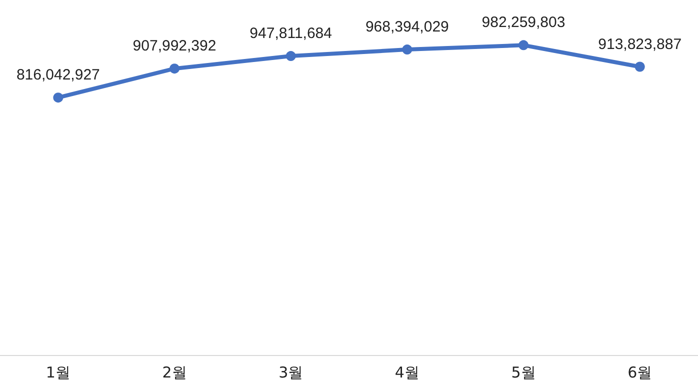 This screenshot has height=387, width=698. I want to click on x-tick-label: 3월, so click(291, 373).